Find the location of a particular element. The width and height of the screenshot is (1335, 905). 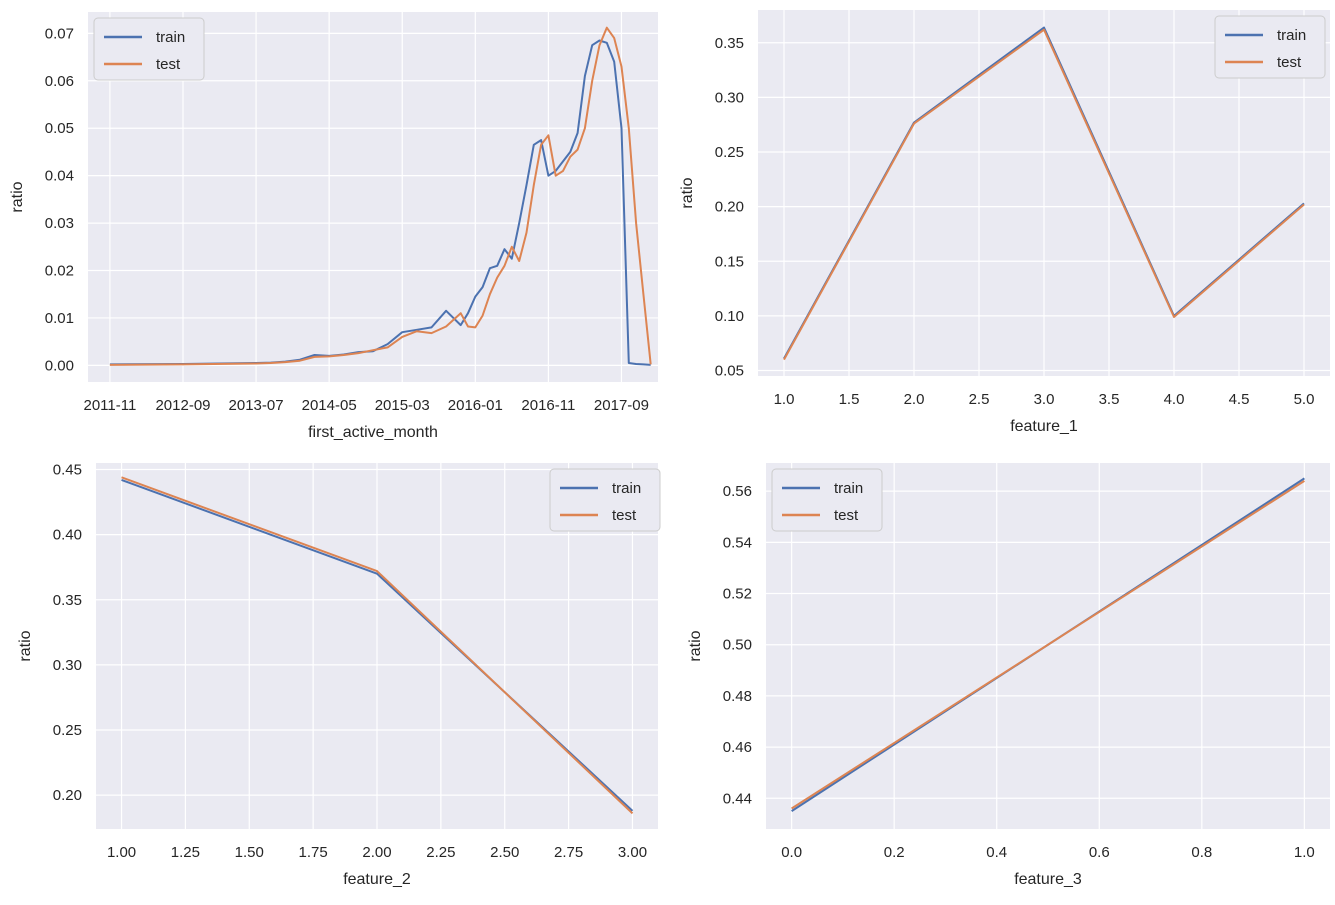

x-tick-label: 2.25 is located at coordinates (440, 852).